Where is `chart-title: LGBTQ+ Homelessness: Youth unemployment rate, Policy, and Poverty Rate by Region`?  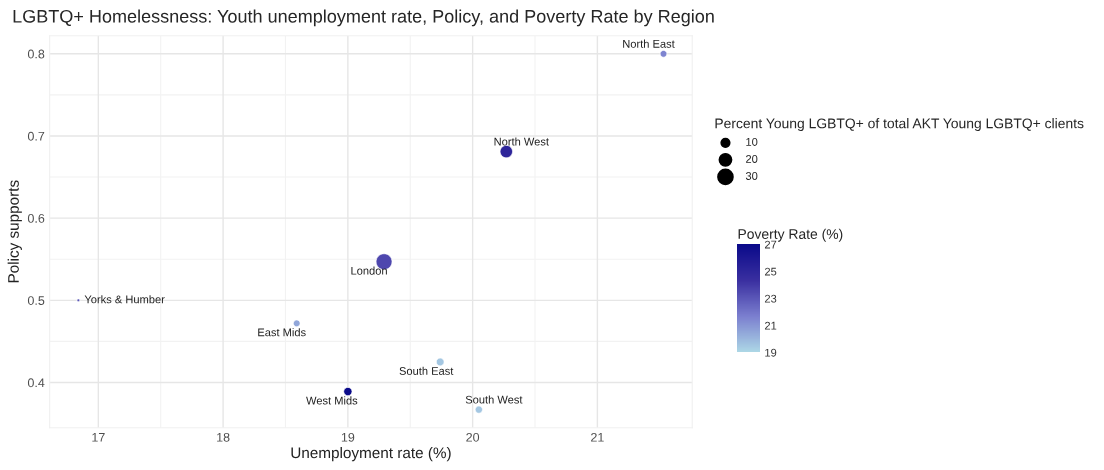 chart-title: LGBTQ+ Homelessness: Youth unemployment rate, Policy, and Poverty Rate by Region is located at coordinates (363, 18).